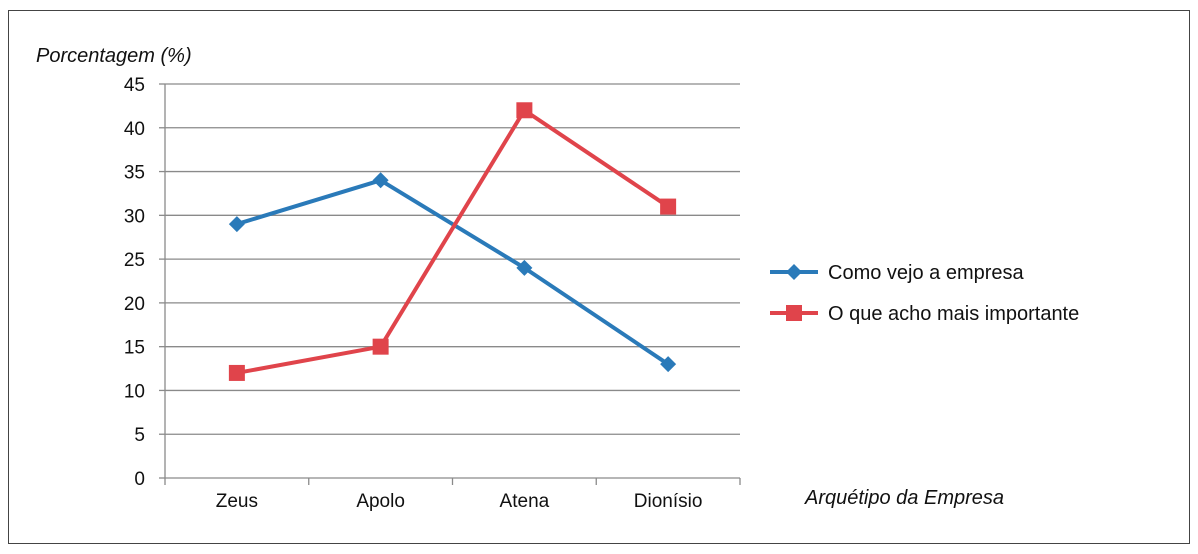  What do you see at coordinates (525, 501) in the screenshot?
I see `x-tick-label: Atena` at bounding box center [525, 501].